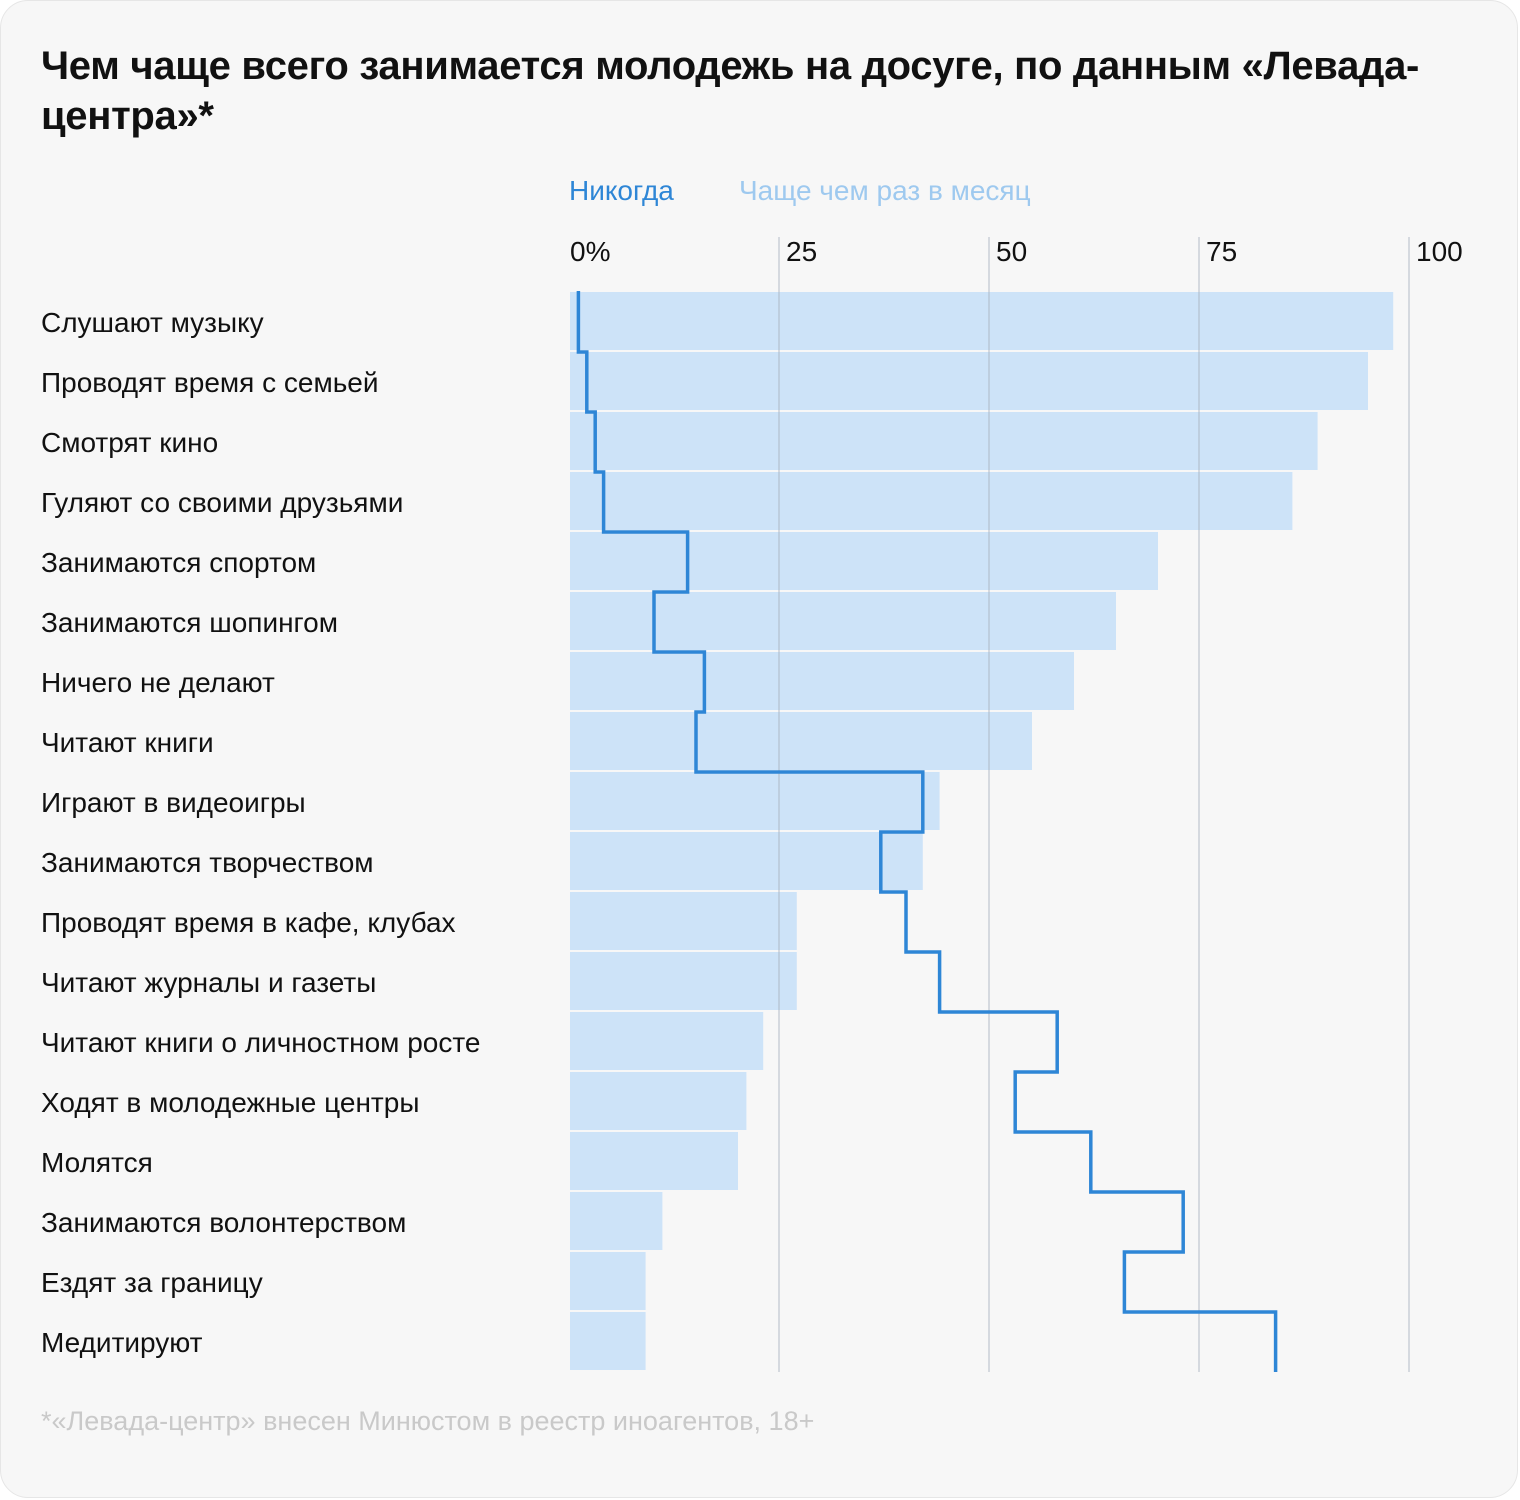 The image size is (1520, 1500). I want to click on category-label: Ничего не делают, so click(158, 682).